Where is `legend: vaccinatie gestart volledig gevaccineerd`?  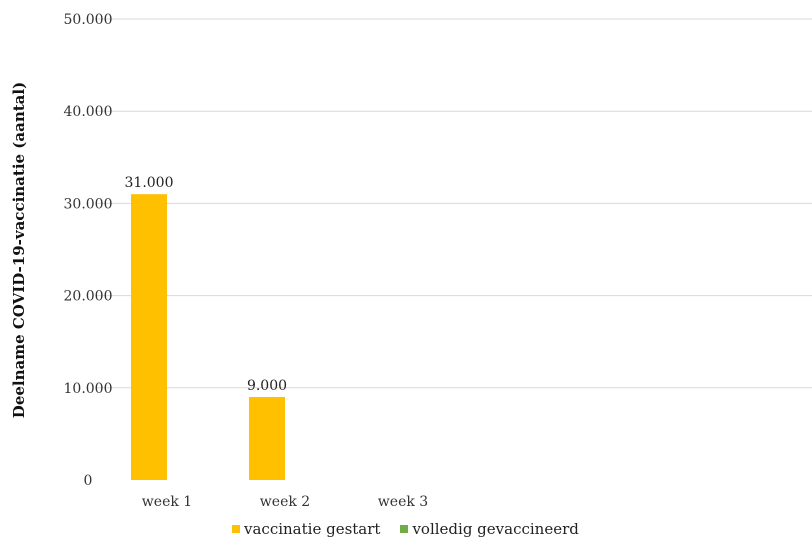 legend: vaccinatie gestart volledig gevaccineerd is located at coordinates (415, 529).